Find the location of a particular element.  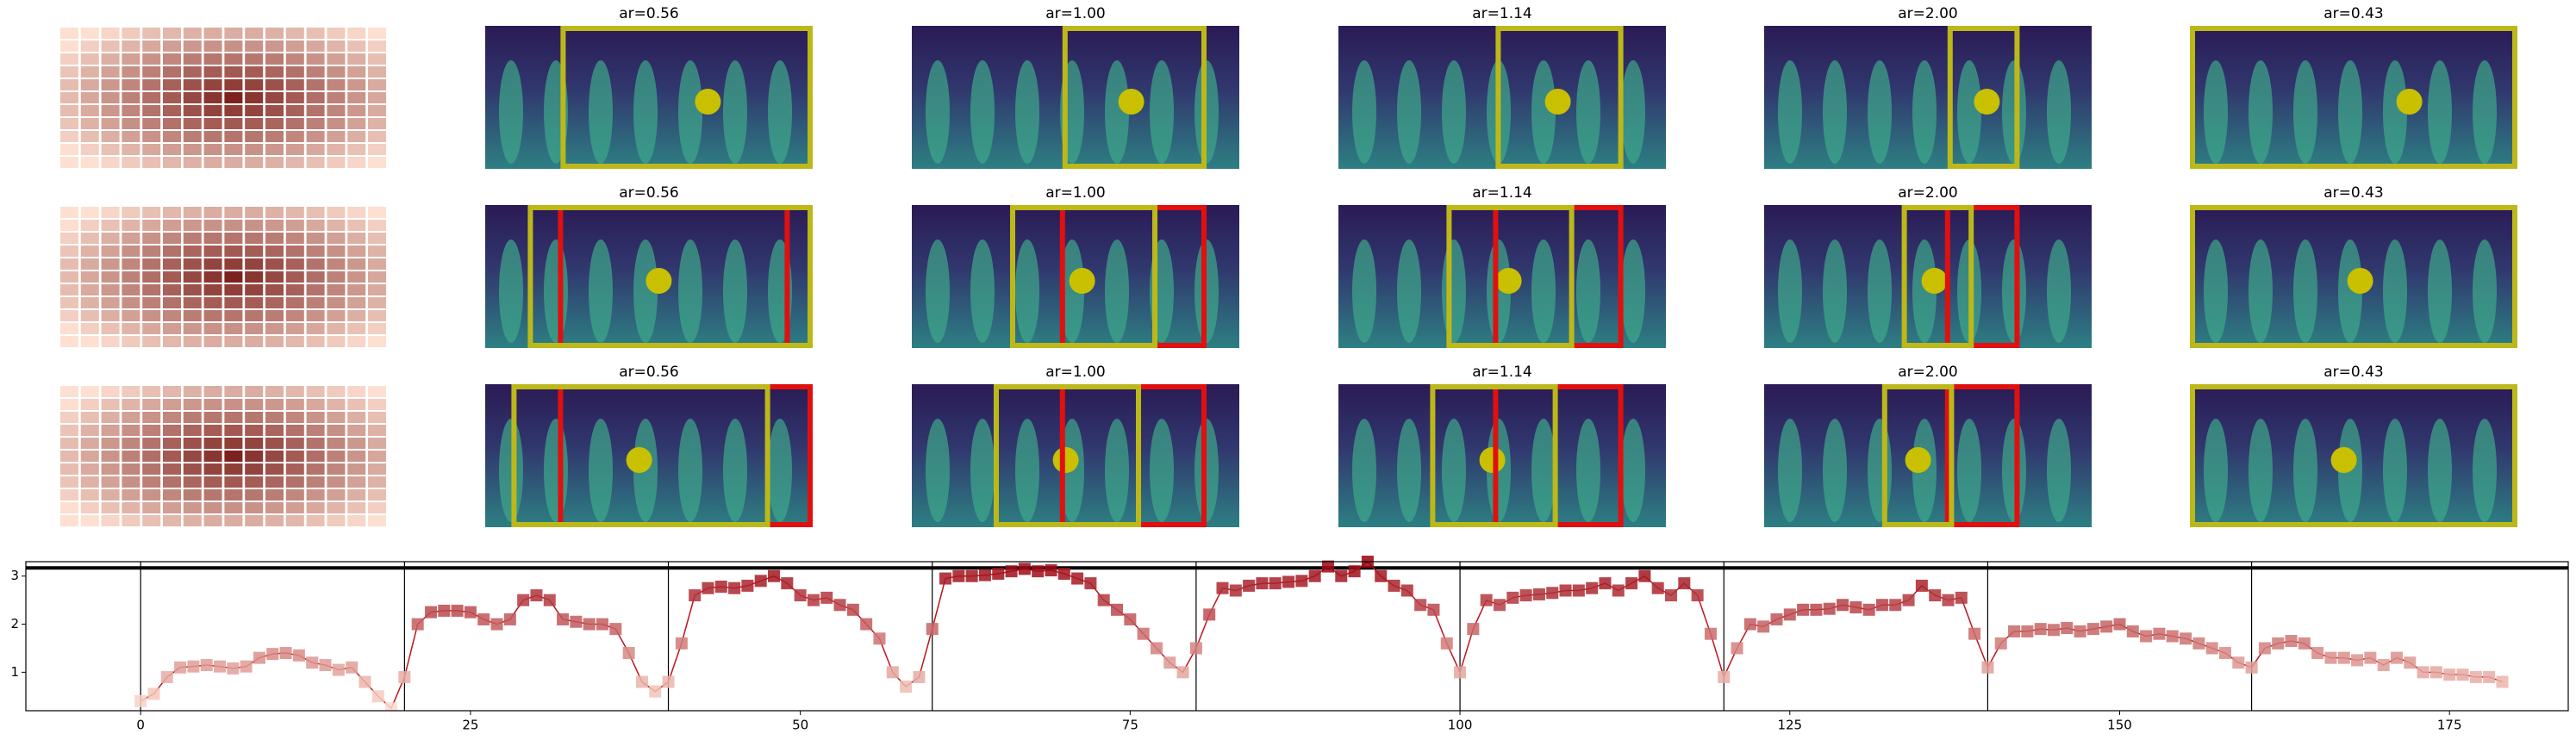

y-tick-label: 2 is located at coordinates (14, 623).